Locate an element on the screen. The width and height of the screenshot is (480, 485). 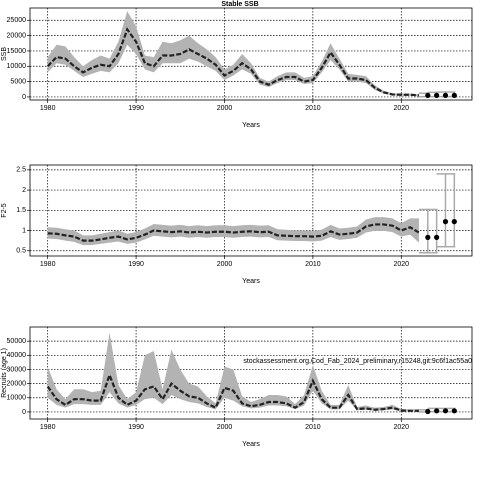
y-tick-label: 1 is located at coordinates (24, 230).